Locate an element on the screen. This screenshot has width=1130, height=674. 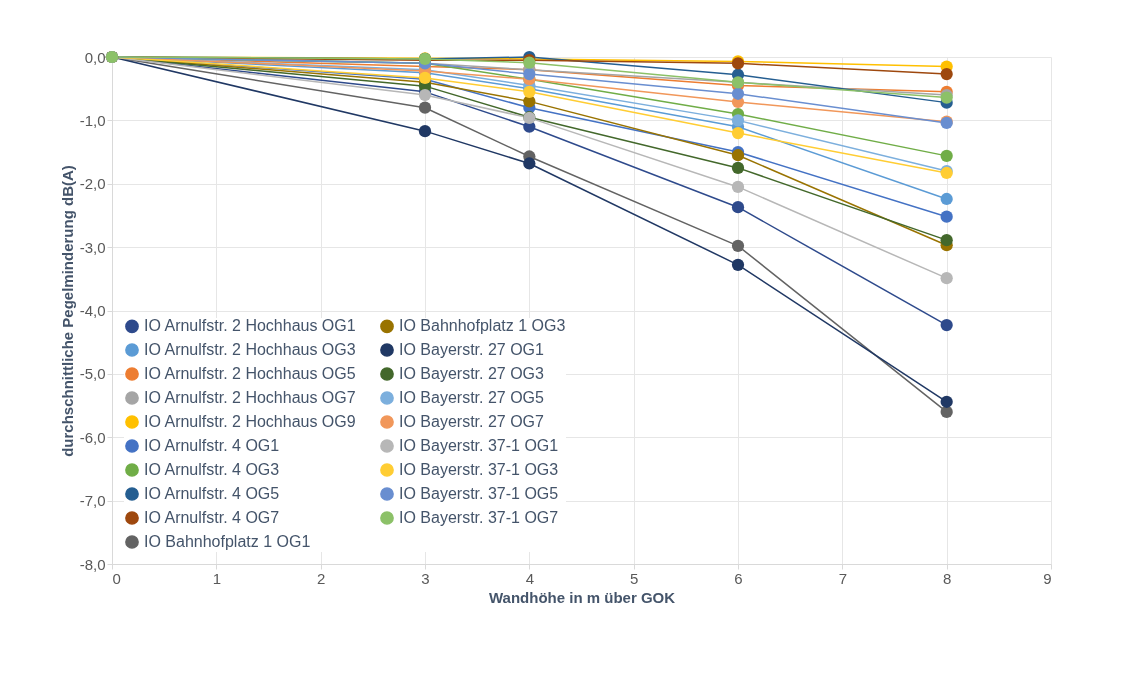
x-tick-label: 8 is located at coordinates (947, 578).